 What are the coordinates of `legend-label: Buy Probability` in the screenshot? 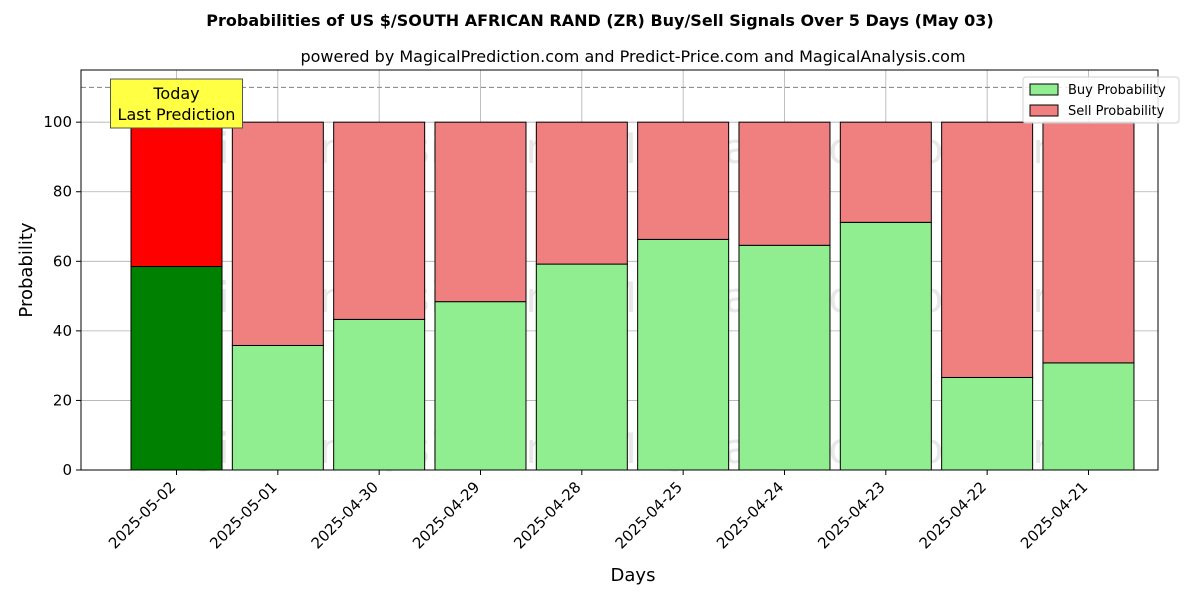 It's located at (1117, 90).